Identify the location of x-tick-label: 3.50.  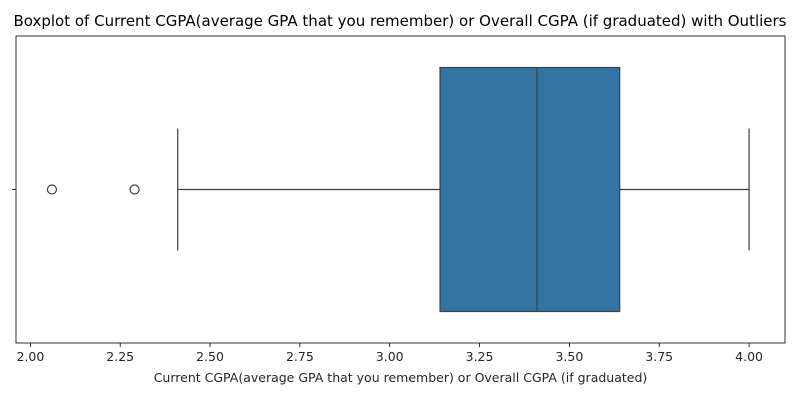
(569, 356).